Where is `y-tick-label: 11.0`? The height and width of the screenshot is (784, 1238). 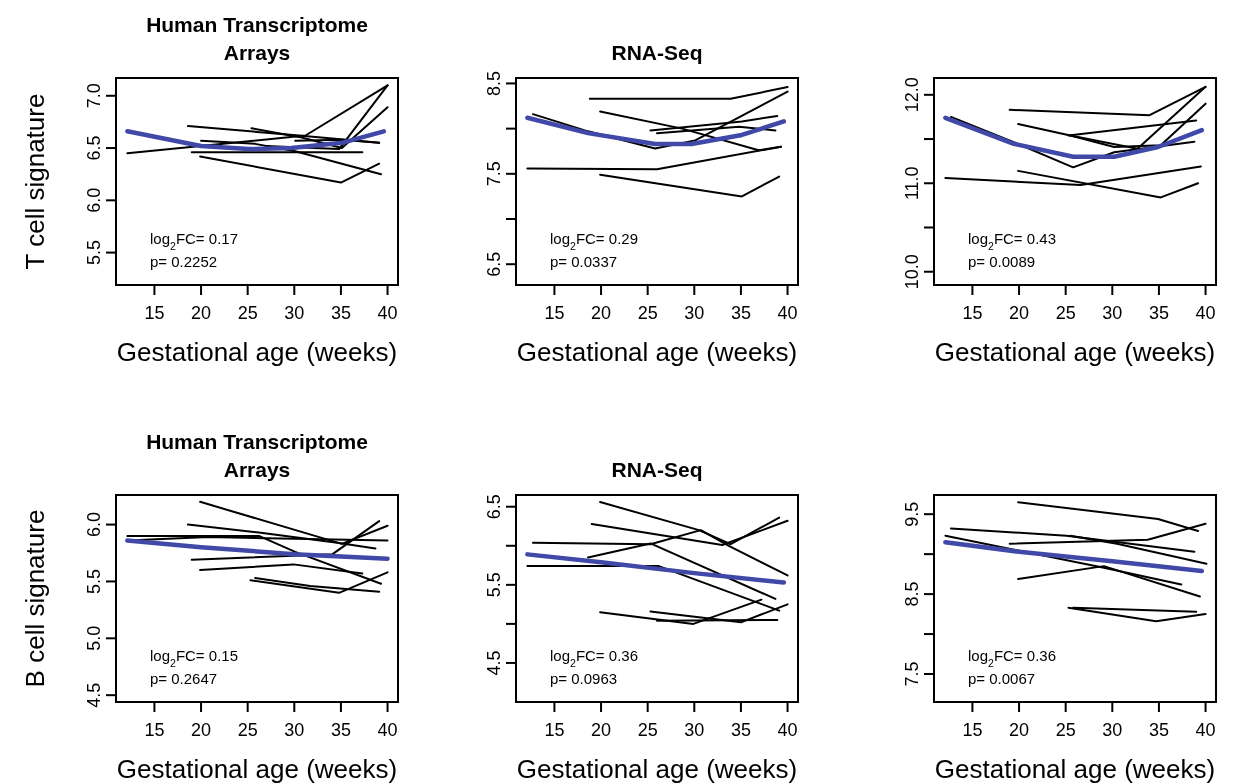 y-tick-label: 11.0 is located at coordinates (912, 183).